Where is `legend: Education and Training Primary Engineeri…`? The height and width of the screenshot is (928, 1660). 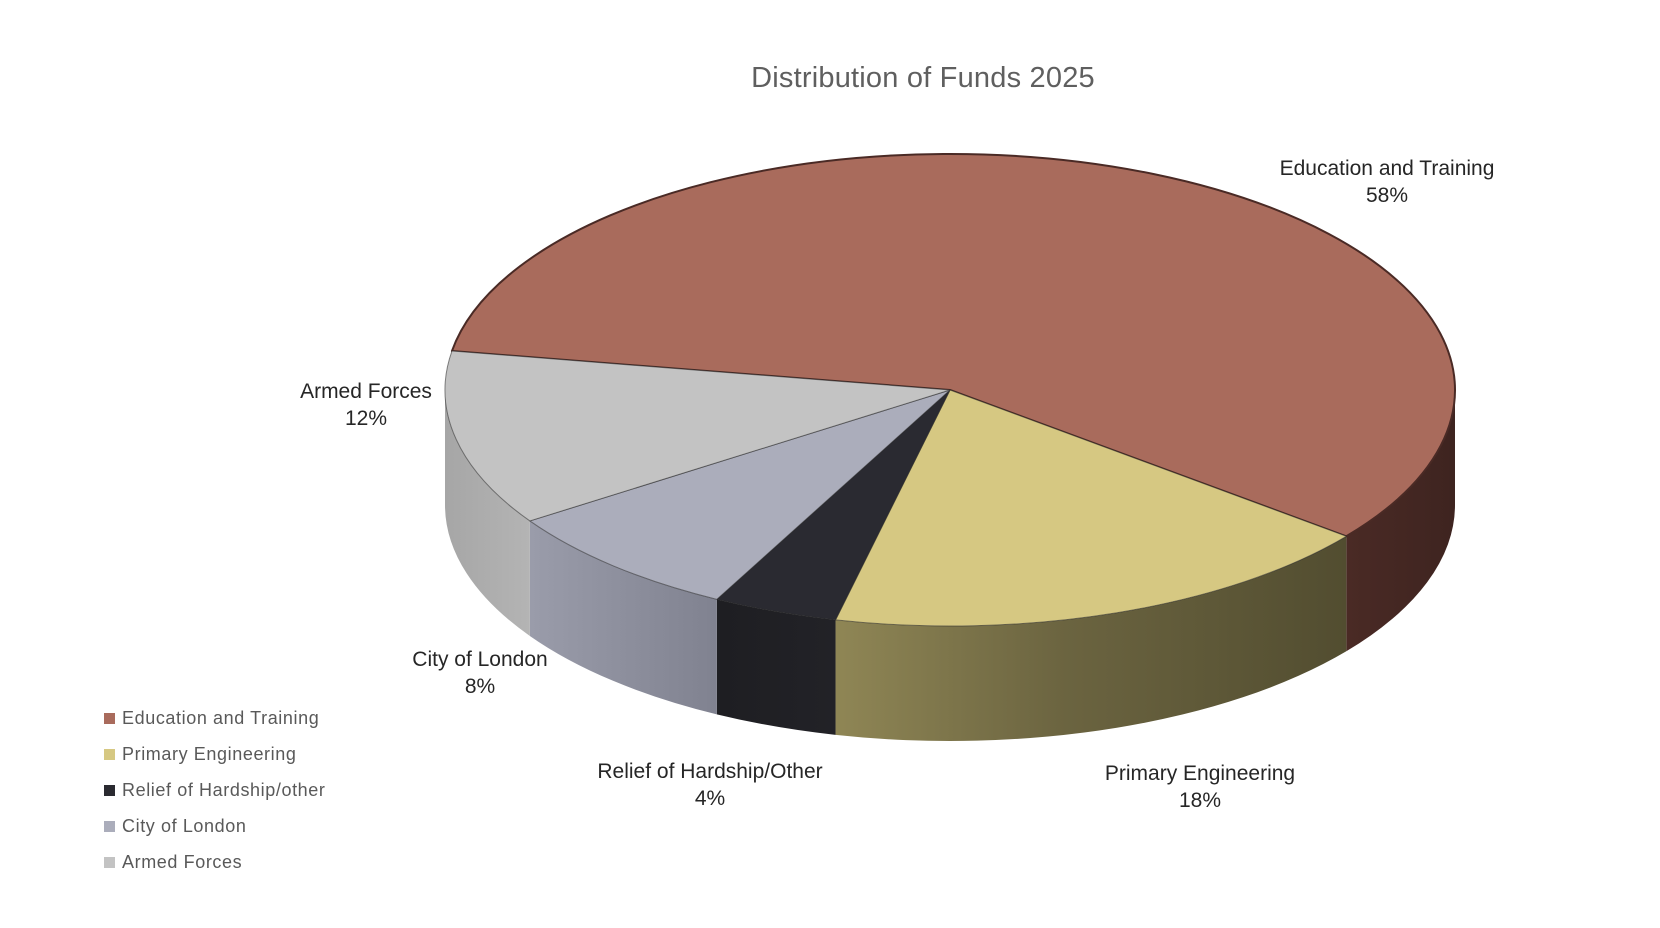 legend: Education and Training Primary Engineeri… is located at coordinates (215, 790).